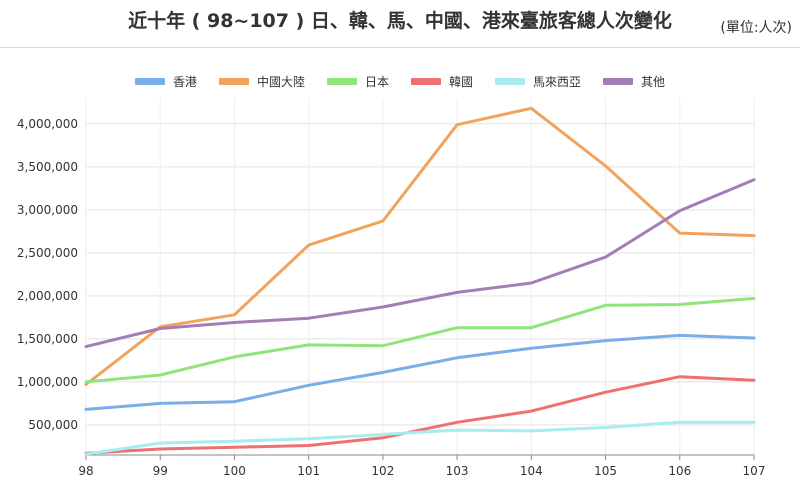 This screenshot has width=800, height=485. I want to click on y-tick-label: 1,500,000, so click(47, 339).